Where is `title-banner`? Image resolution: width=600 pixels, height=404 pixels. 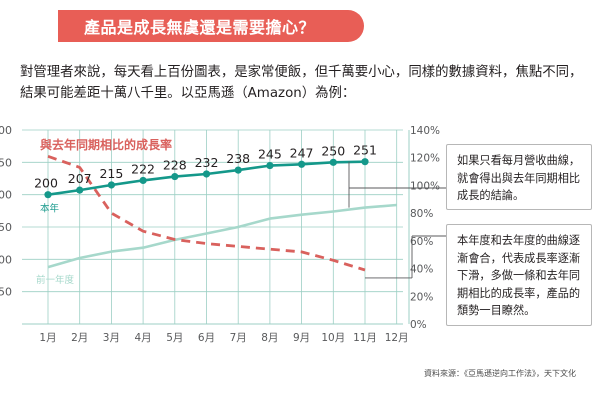 title-banner is located at coordinates (211, 26).